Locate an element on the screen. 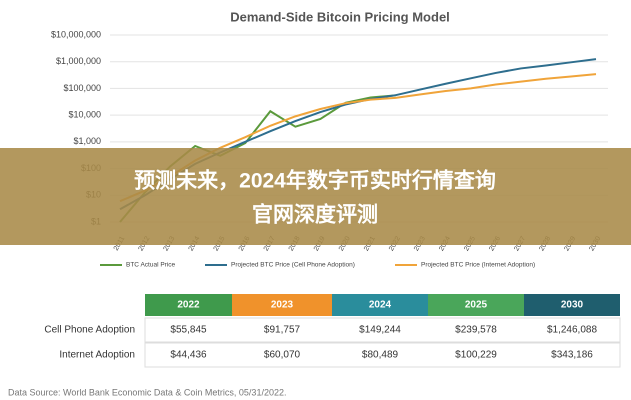 The image size is (631, 400). cell: $149,244 is located at coordinates (380, 330).